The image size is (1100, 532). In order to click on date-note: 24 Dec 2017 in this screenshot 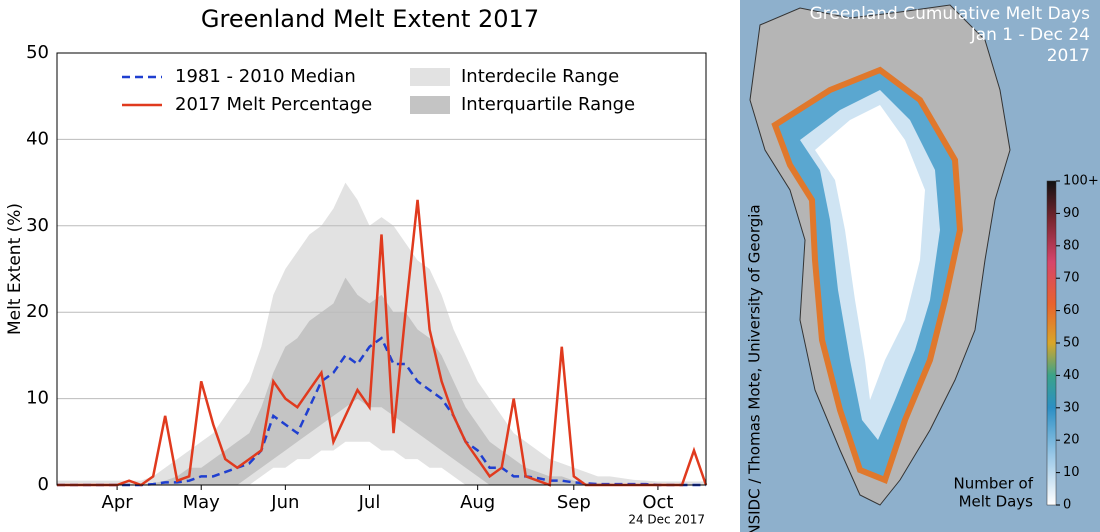, I will do `click(666, 520)`.